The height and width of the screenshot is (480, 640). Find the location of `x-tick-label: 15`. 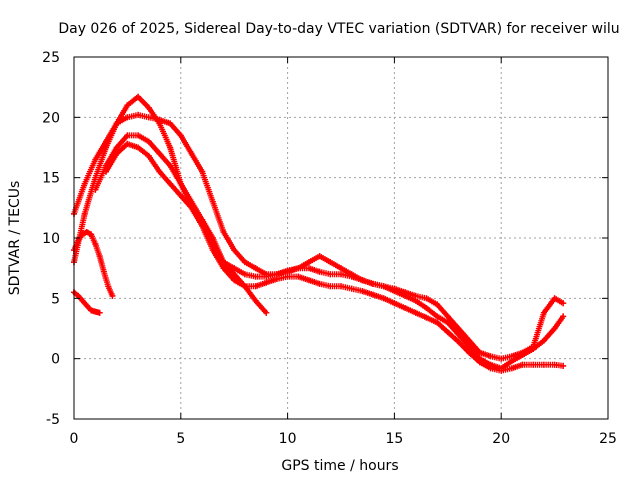

x-tick-label: 15 is located at coordinates (394, 439).